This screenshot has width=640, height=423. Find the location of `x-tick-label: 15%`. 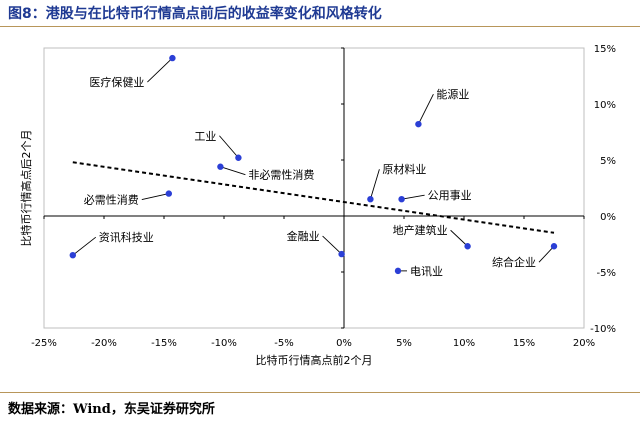

x-tick-label: 15% is located at coordinates (524, 343).